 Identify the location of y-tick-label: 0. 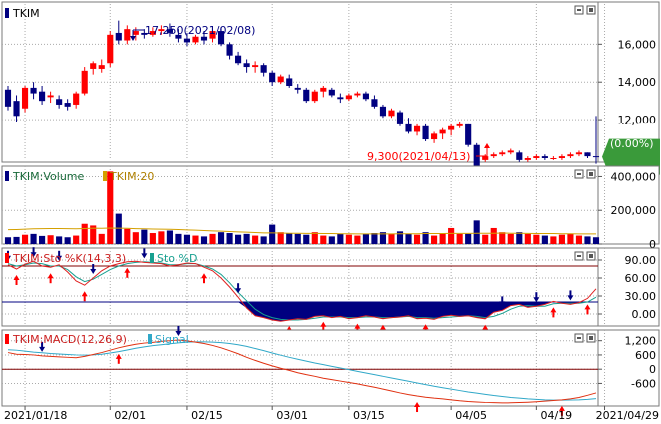
(652, 369).